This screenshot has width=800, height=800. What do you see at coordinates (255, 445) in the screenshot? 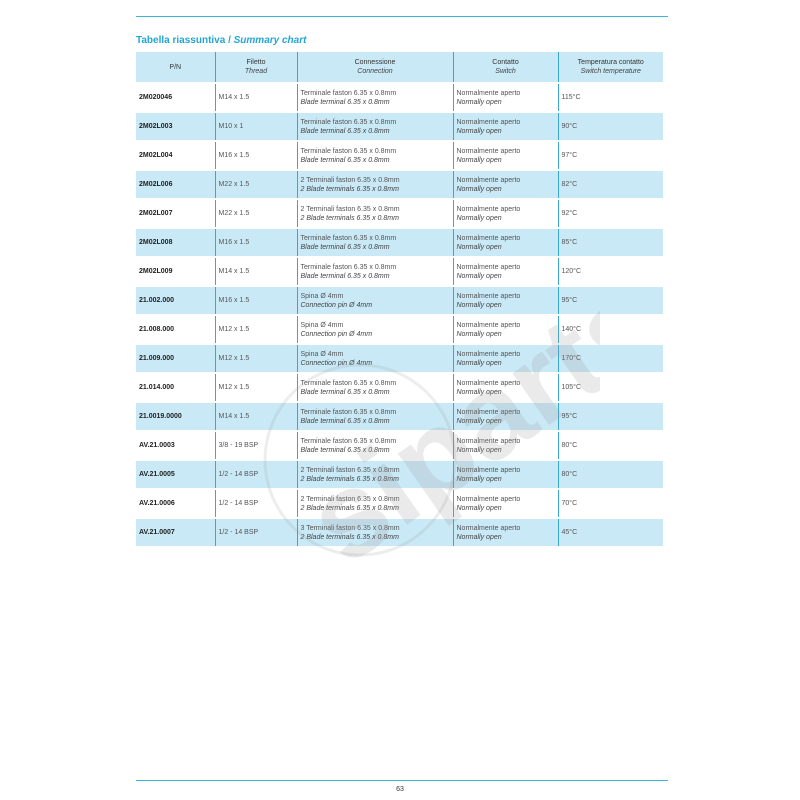
I see `thread: 3/8 - 19 BSP` at bounding box center [255, 445].